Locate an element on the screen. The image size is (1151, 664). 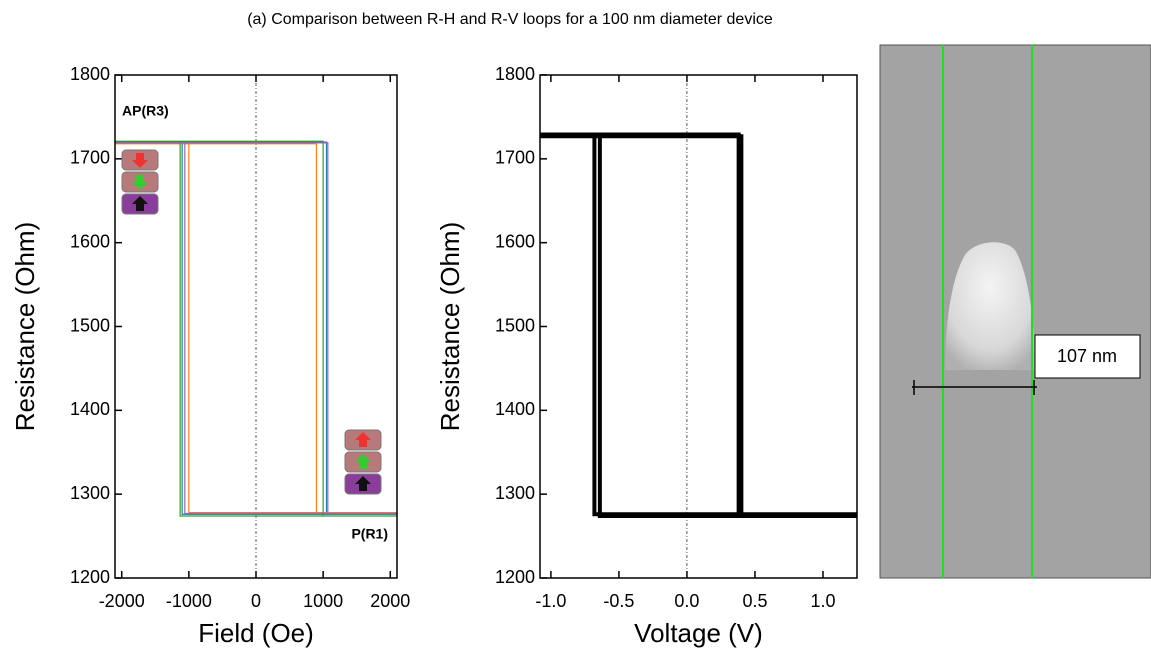
x-axis-label: Field (Oe) is located at coordinates (256, 633).